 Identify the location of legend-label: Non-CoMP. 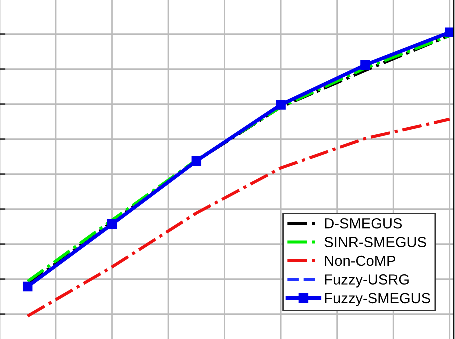
(360, 261).